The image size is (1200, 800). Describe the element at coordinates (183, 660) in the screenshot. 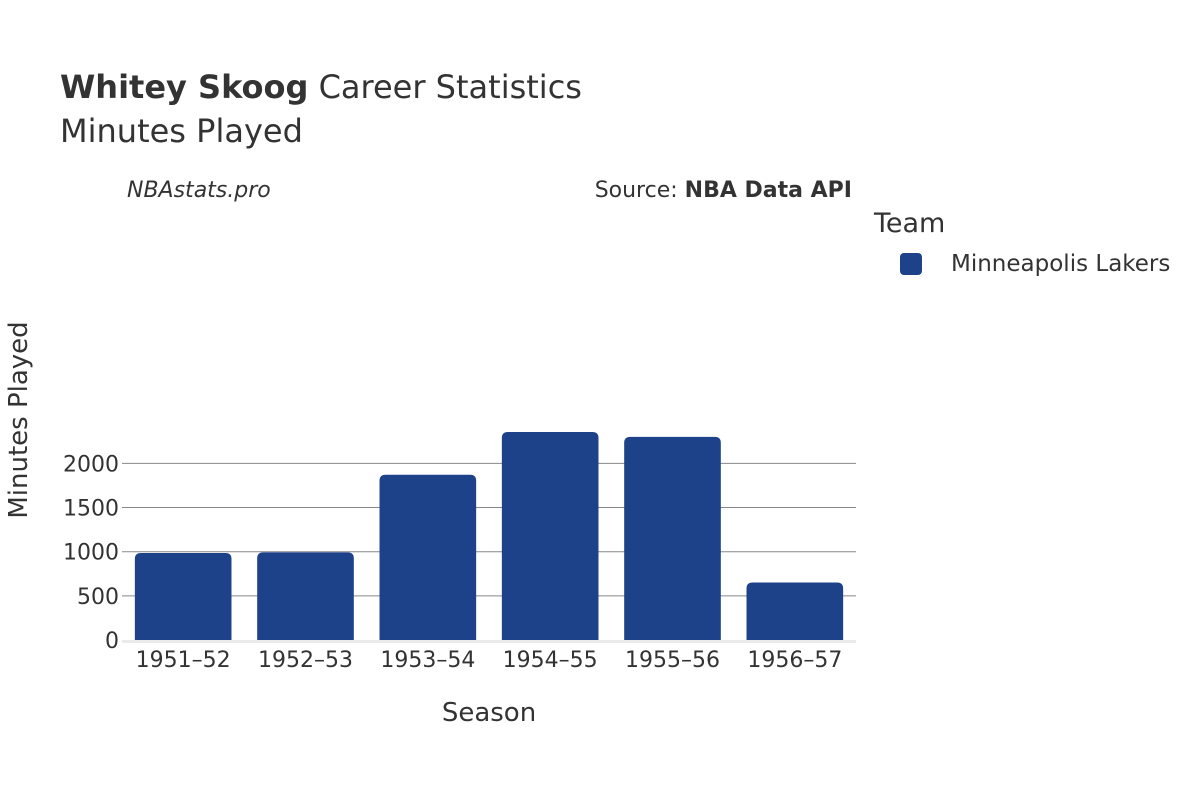

I see `x-tick-label: 1951–52` at that location.